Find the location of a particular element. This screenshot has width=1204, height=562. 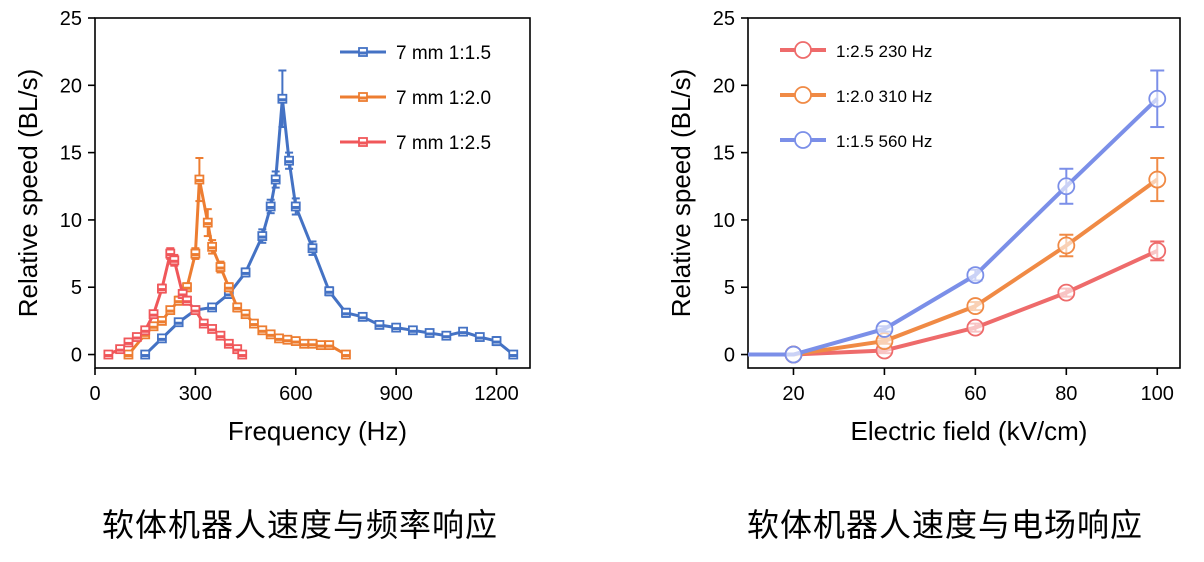

x-tick-label: 20 is located at coordinates (793, 394).